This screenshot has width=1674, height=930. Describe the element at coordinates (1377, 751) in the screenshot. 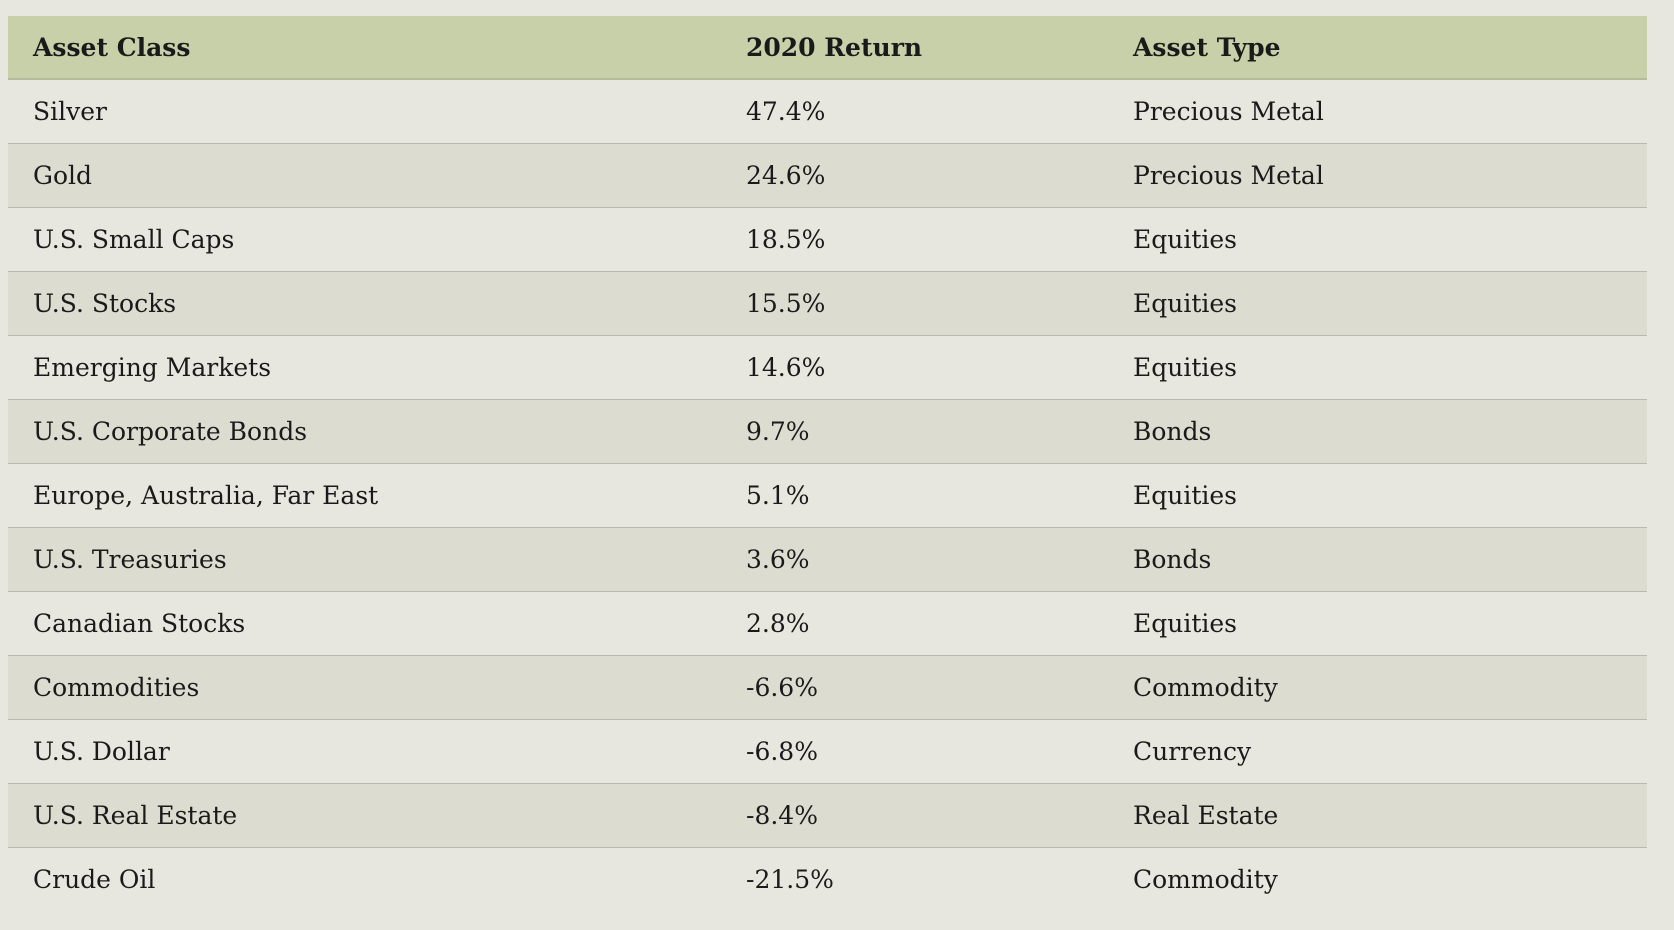

I see `table-cell: Currency` at that location.